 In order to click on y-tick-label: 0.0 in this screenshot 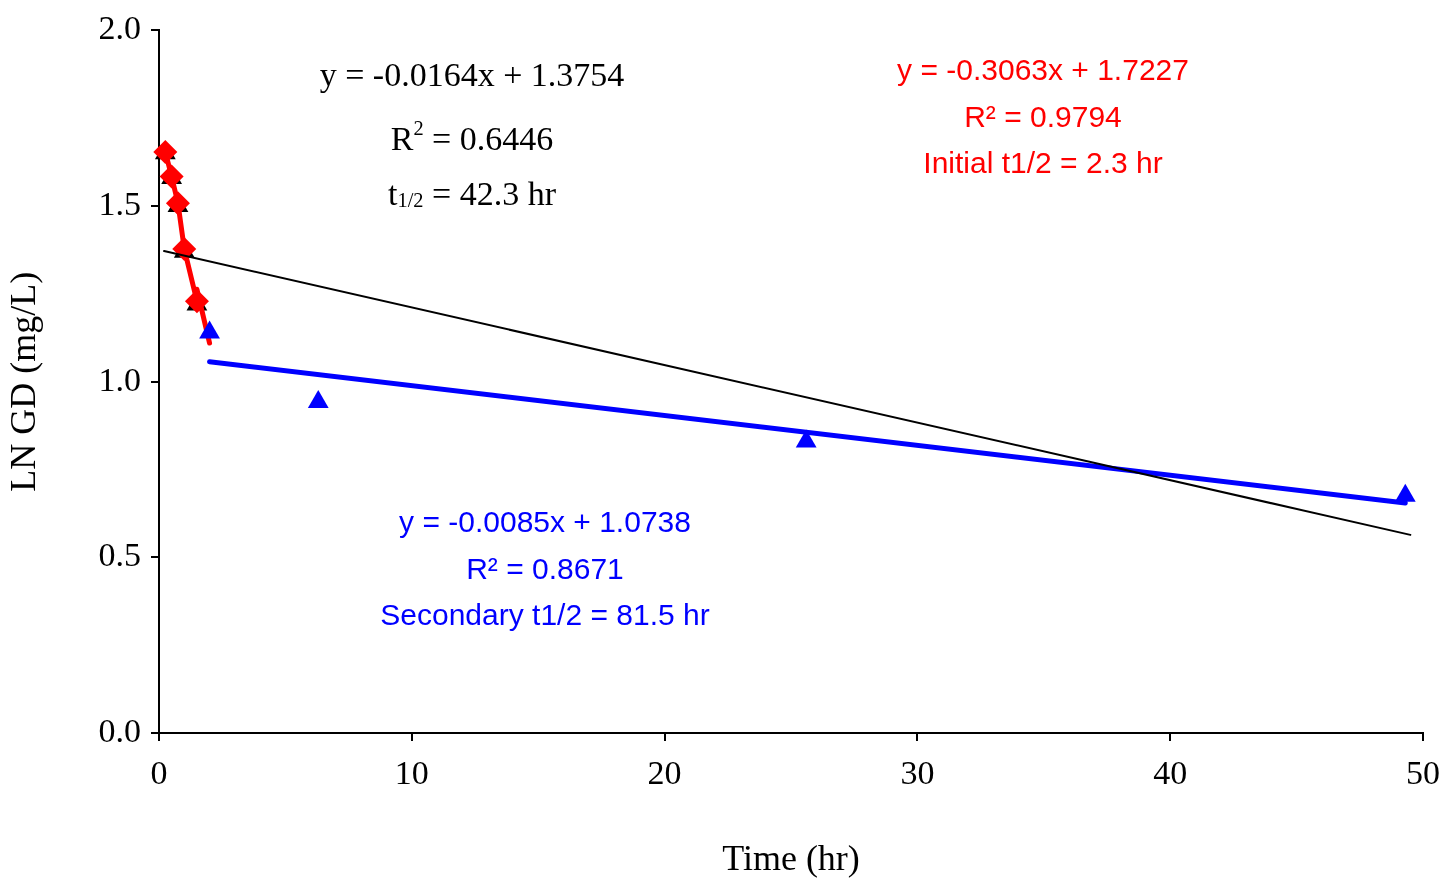, I will do `click(119, 730)`.